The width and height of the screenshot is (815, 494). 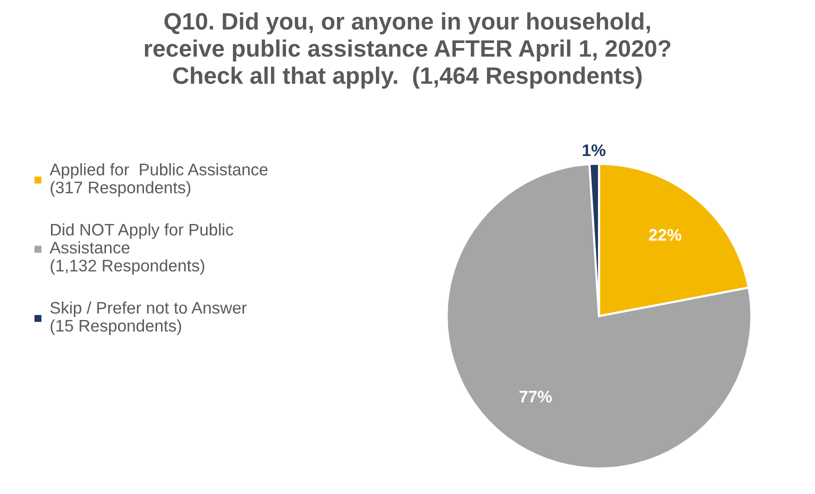 I want to click on legend-label: Did NOT Apply for Public Assistance (1,132 Respondents), so click(x=142, y=249).